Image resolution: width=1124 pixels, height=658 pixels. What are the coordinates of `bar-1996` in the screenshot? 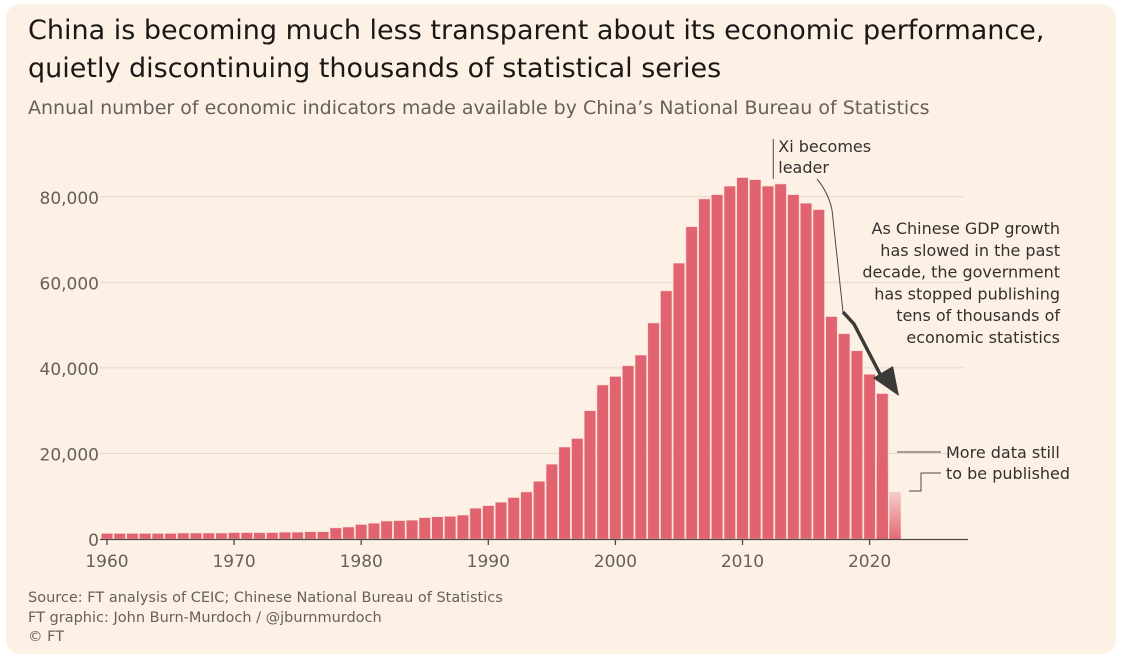 It's located at (564, 493).